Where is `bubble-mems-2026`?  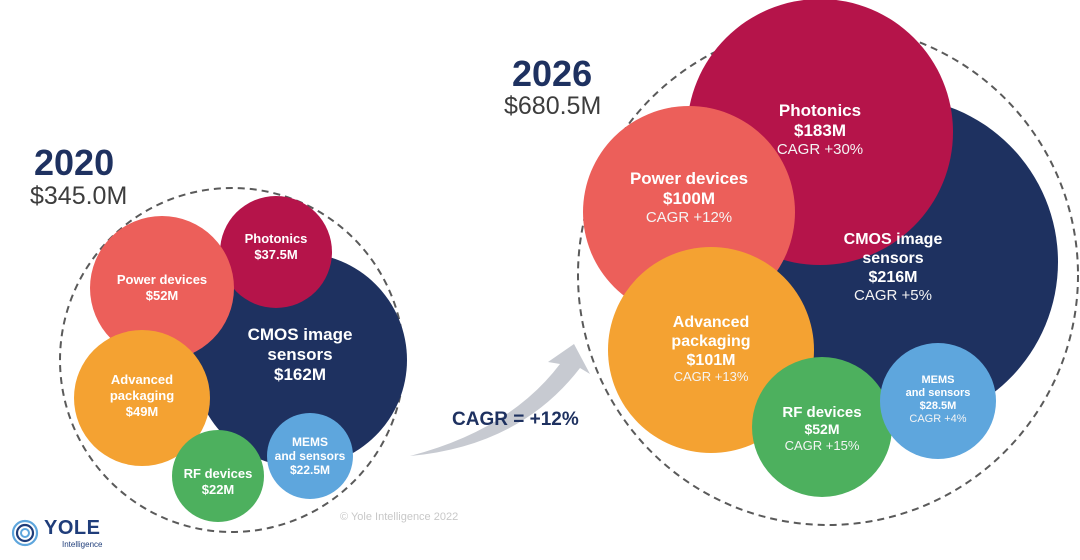
bubble-mems-2026 is located at coordinates (938, 401).